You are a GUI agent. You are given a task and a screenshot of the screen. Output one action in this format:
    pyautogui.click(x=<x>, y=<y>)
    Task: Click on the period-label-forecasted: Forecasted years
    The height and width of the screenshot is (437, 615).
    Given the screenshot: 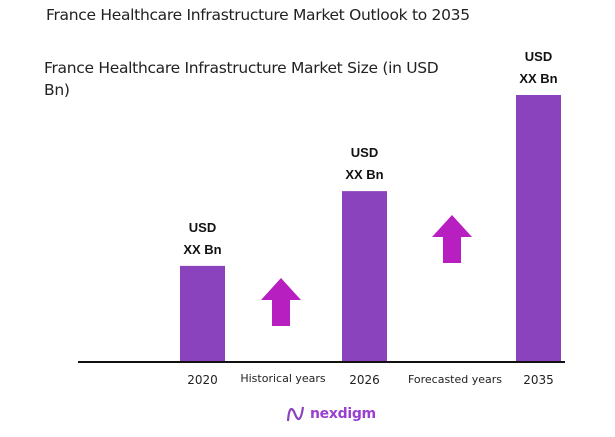 What is the action you would take?
    pyautogui.click(x=455, y=379)
    